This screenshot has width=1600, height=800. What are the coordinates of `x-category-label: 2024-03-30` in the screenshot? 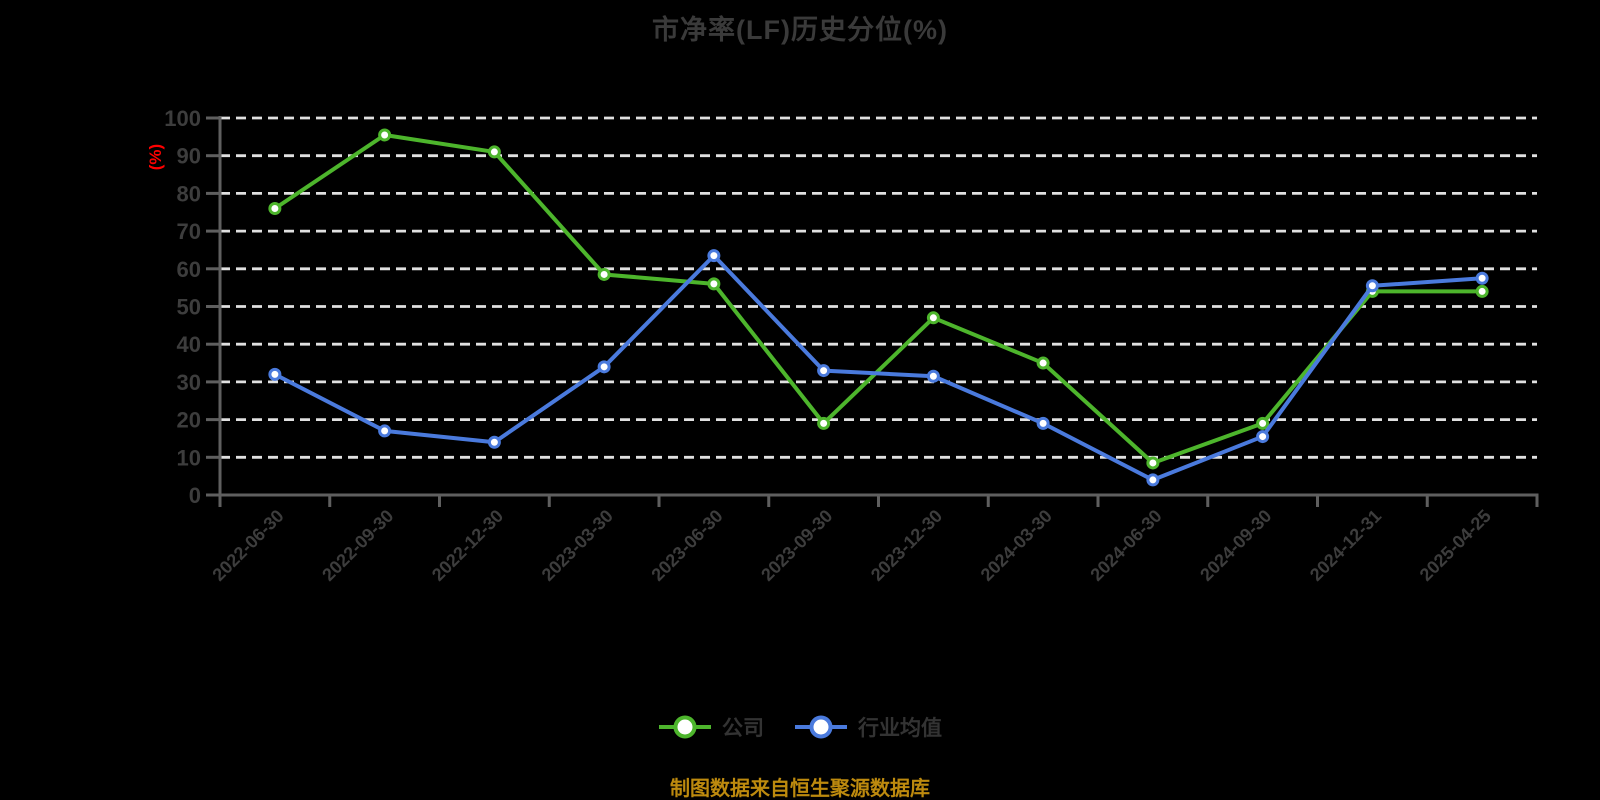 It's located at (1016, 545).